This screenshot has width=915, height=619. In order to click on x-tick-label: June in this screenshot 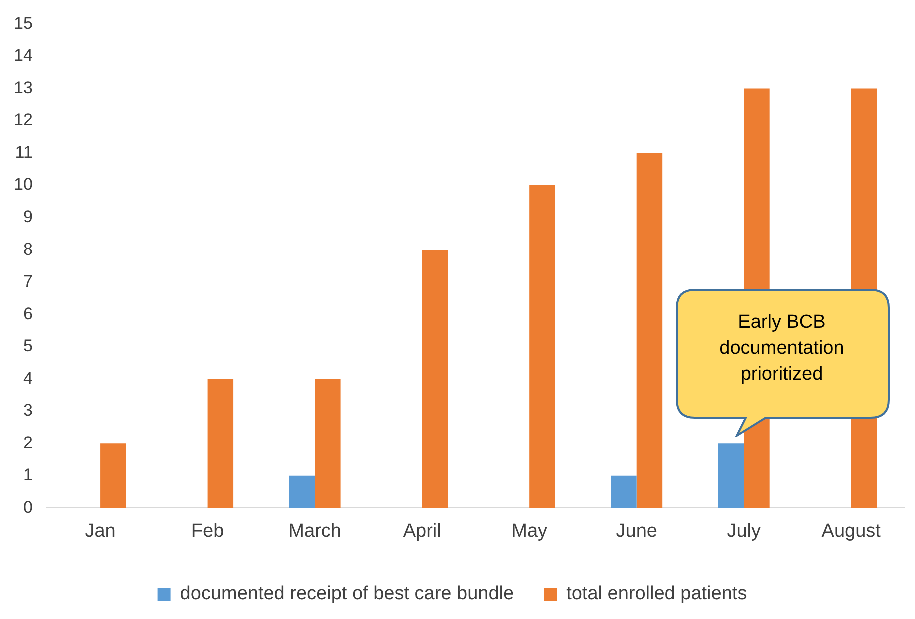, I will do `click(637, 531)`.